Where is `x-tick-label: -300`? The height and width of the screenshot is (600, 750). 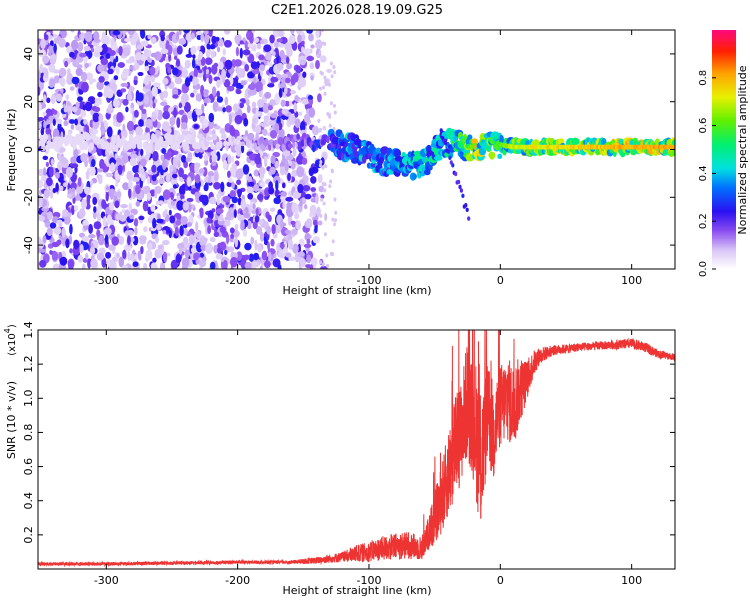
x-tick-label: -300 is located at coordinates (106, 580).